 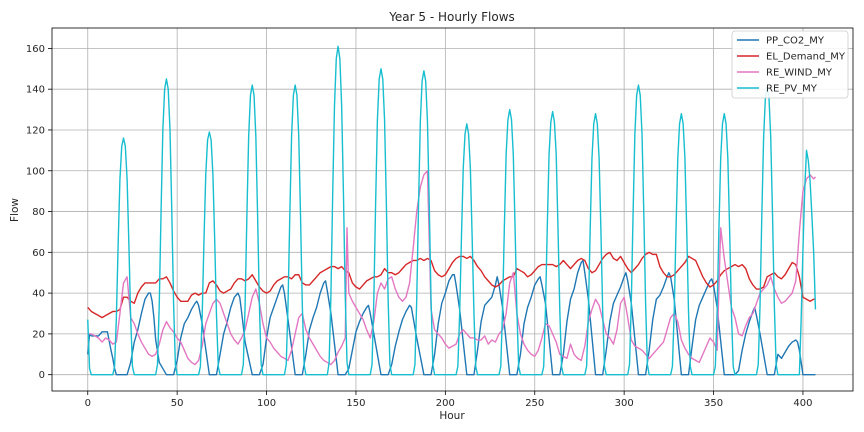 What do you see at coordinates (35, 49) in the screenshot?
I see `y-tick-label: 160` at bounding box center [35, 49].